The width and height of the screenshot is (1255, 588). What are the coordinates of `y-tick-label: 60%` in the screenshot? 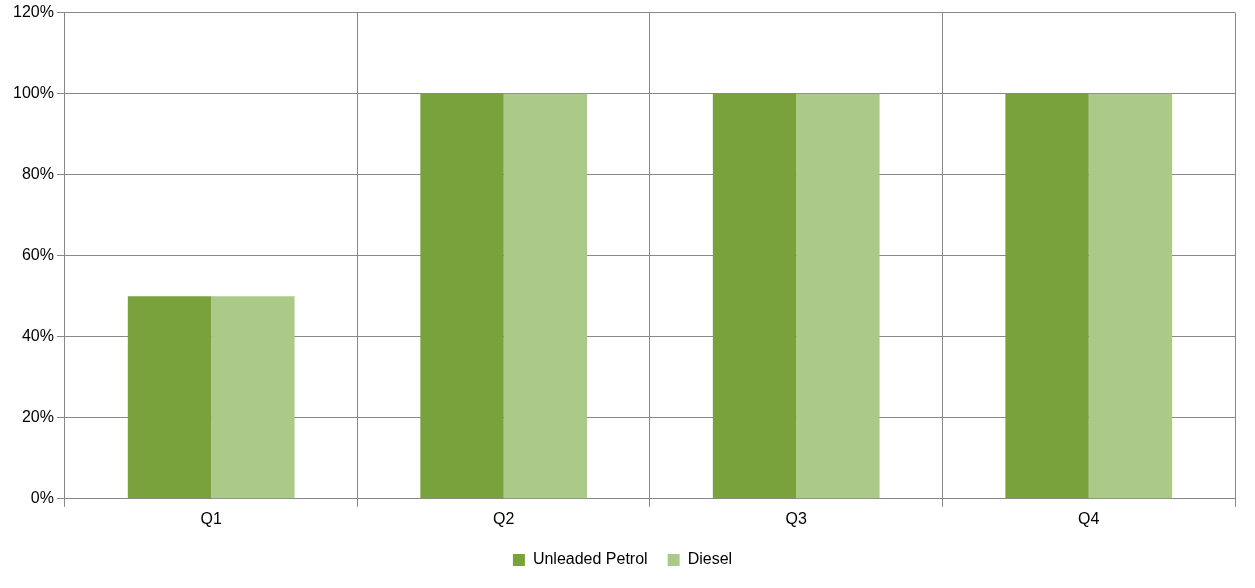 It's located at (37, 255).